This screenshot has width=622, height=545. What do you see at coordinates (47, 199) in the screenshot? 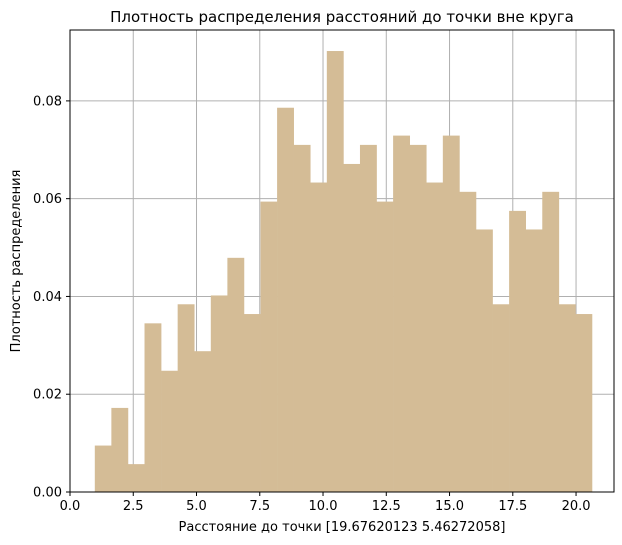
I see `y-tick-label: 0.06` at bounding box center [47, 199].